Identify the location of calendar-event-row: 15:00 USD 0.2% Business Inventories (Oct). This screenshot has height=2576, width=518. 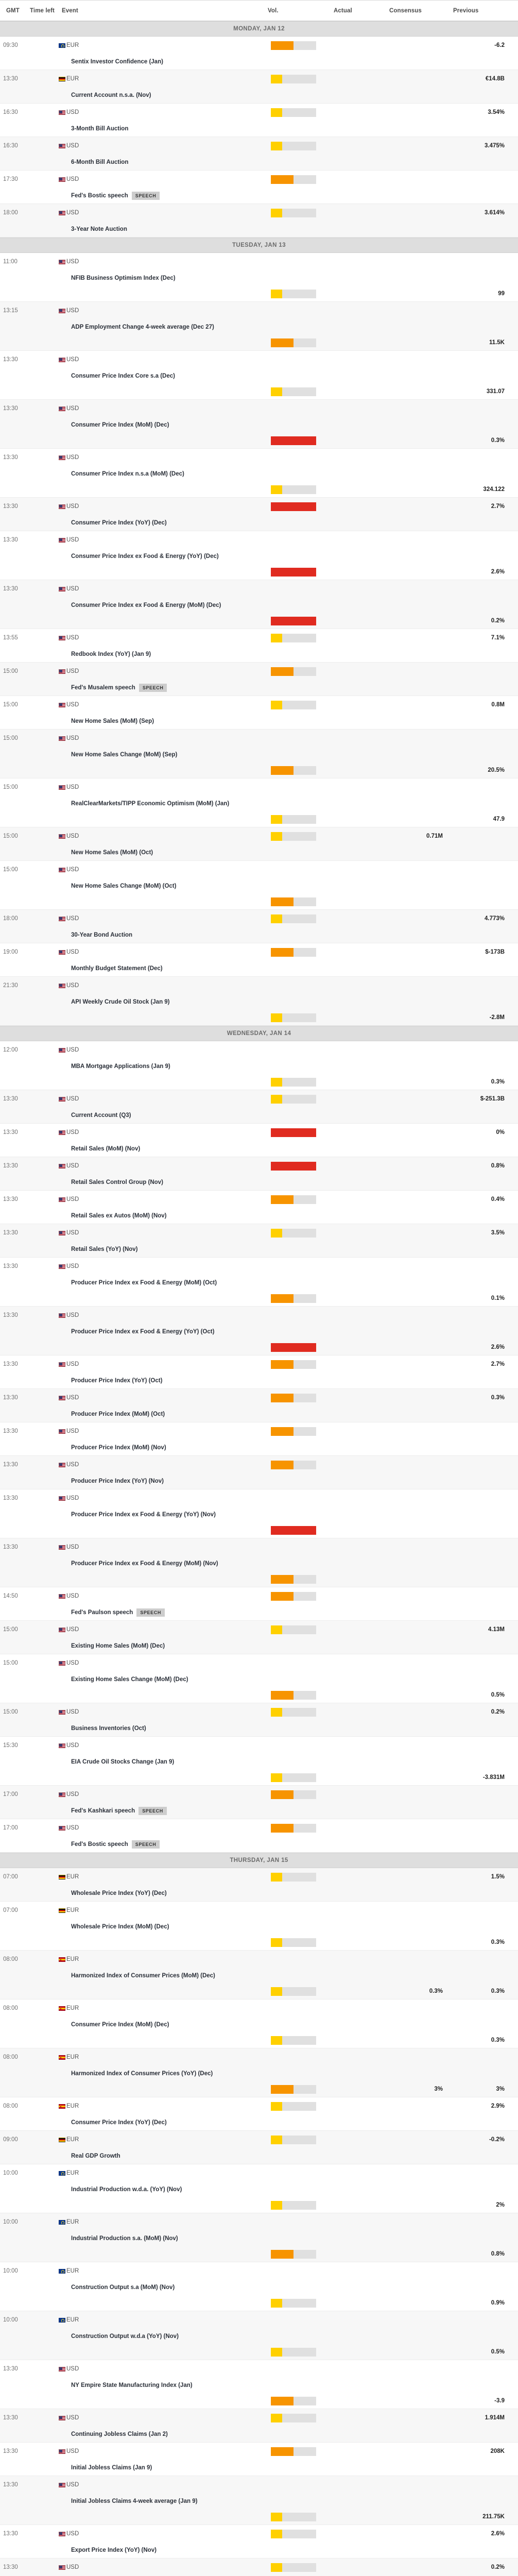
(259, 1720).